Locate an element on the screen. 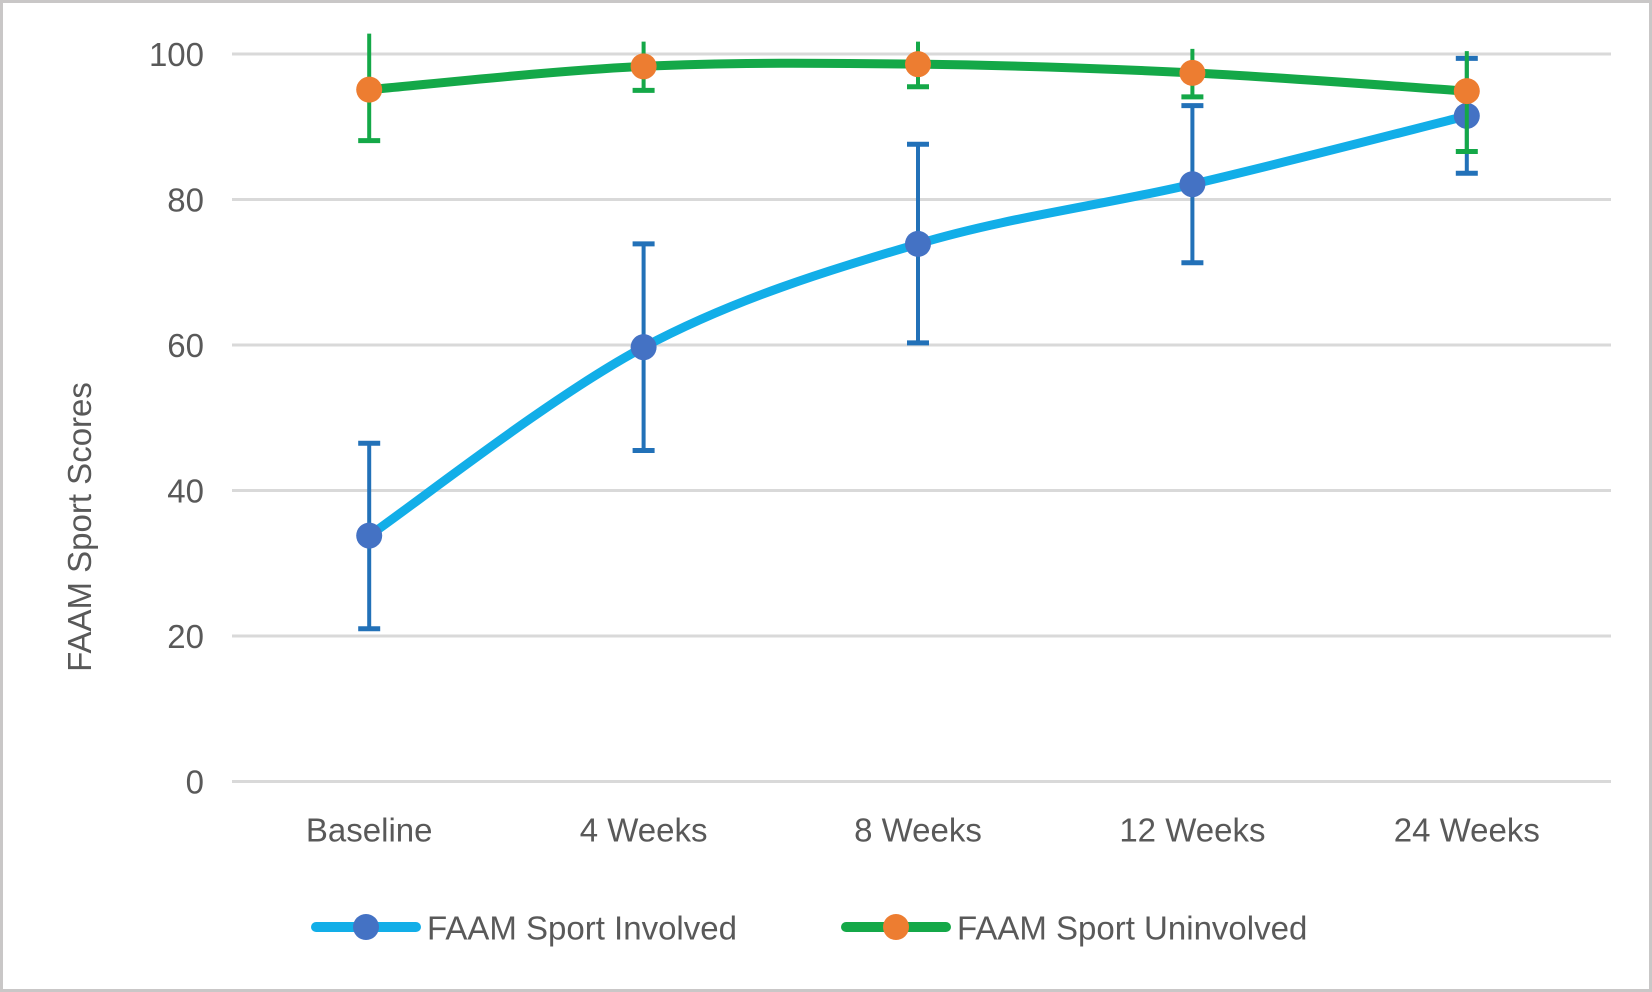 The height and width of the screenshot is (992, 1652). legend-label: FAAM Sport Uninvolved is located at coordinates (1132, 928).